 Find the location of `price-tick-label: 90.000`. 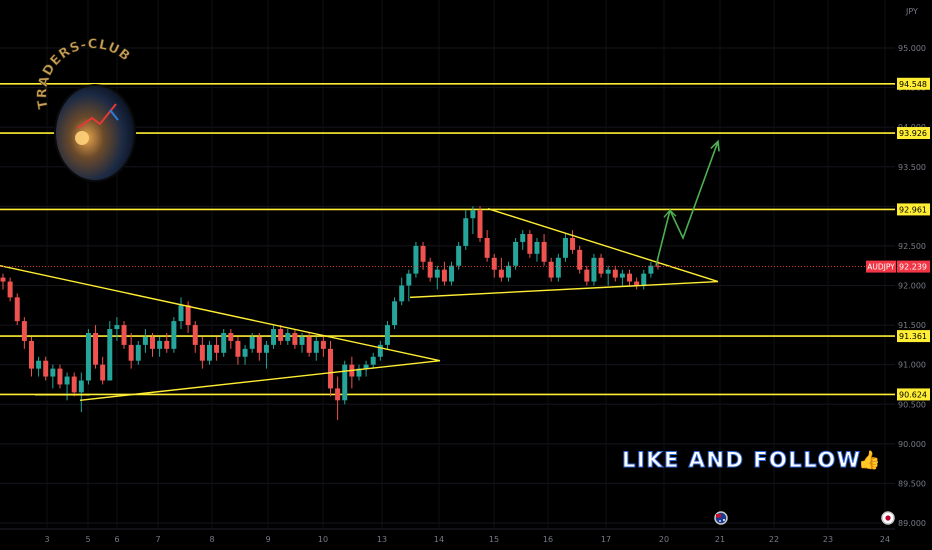

price-tick-label: 90.000 is located at coordinates (912, 444).